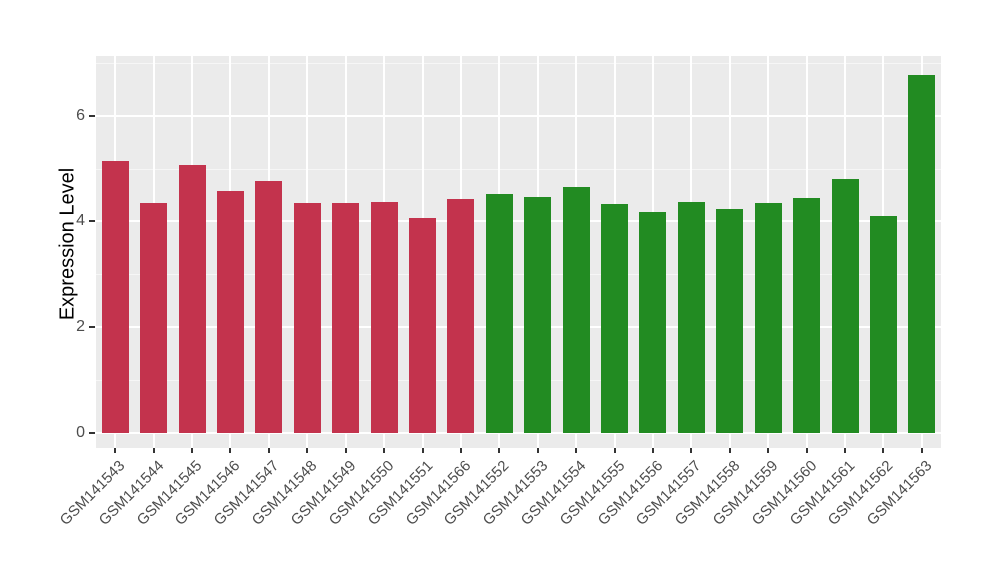 The width and height of the screenshot is (1000, 580). I want to click on gridline-major-y6, so click(518, 115).